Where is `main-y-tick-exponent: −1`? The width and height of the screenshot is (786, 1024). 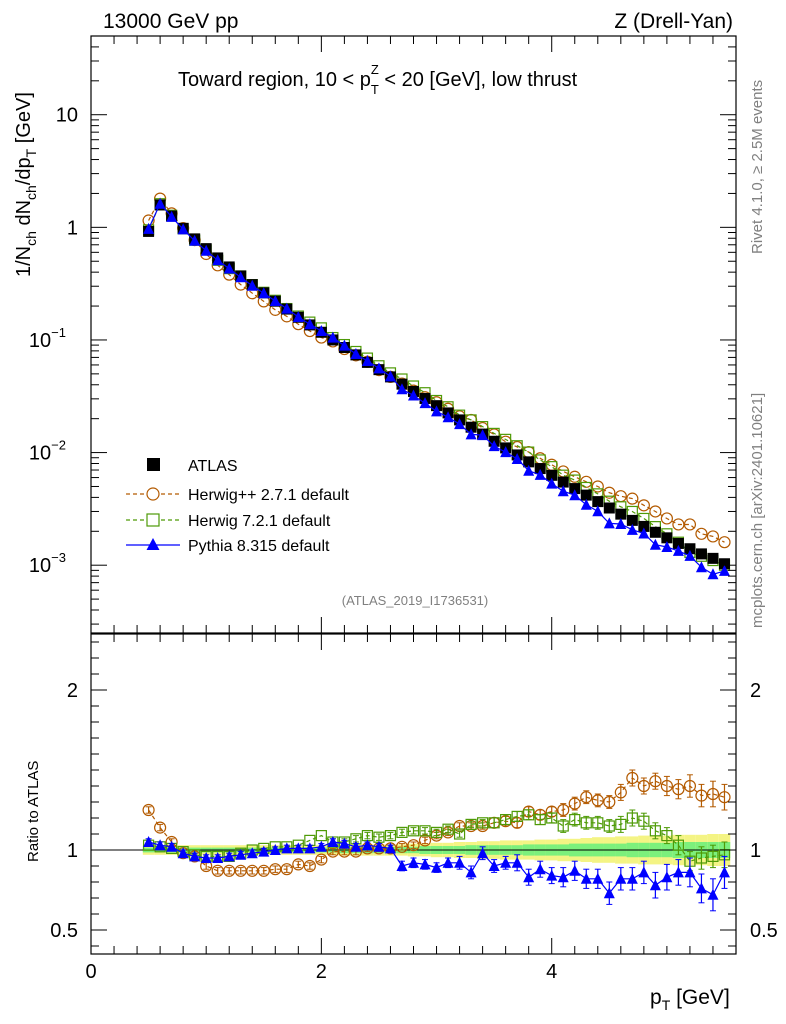
main-y-tick-exponent: −1 is located at coordinates (58, 332).